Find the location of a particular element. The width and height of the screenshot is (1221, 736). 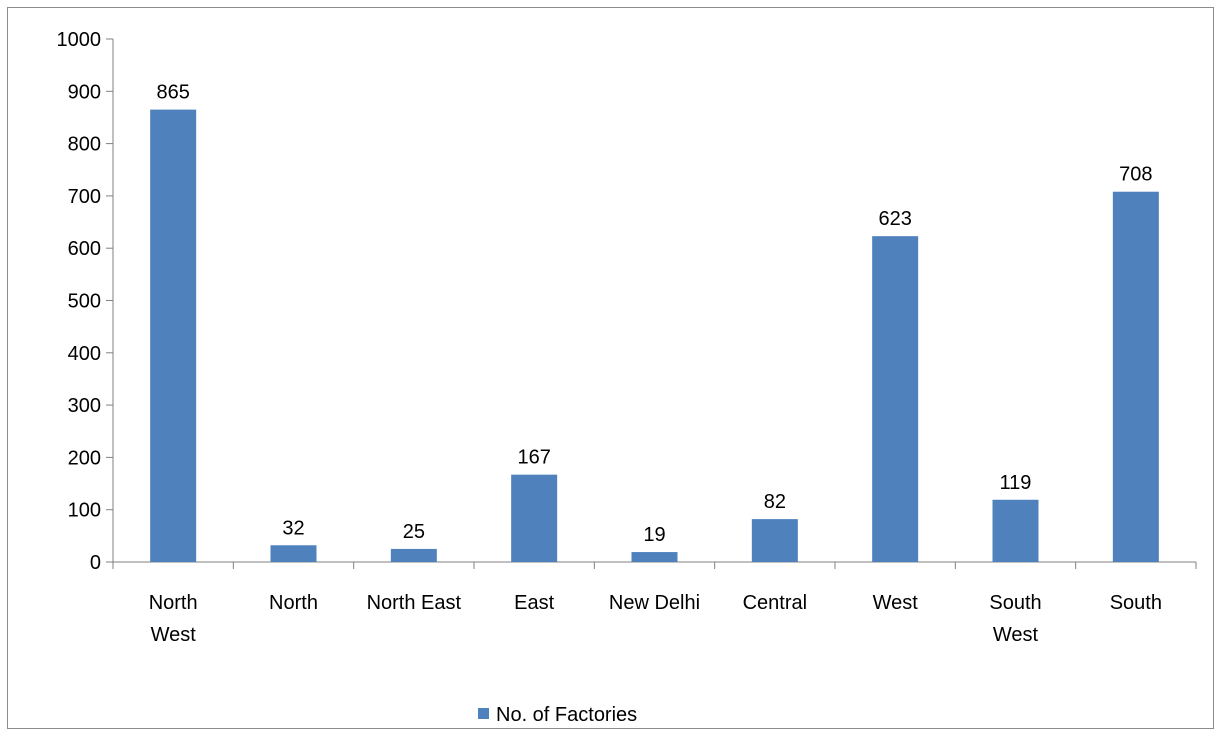

y-tick-label: 500 is located at coordinates (84, 302).